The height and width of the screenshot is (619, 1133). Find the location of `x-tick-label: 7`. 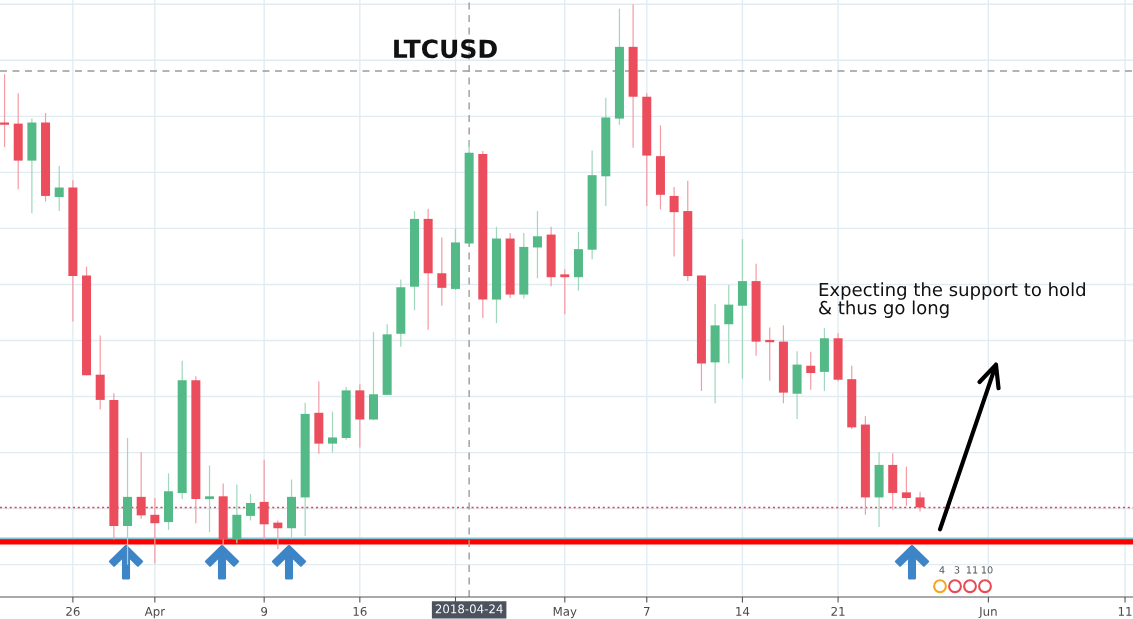

x-tick-label: 7 is located at coordinates (646, 611).